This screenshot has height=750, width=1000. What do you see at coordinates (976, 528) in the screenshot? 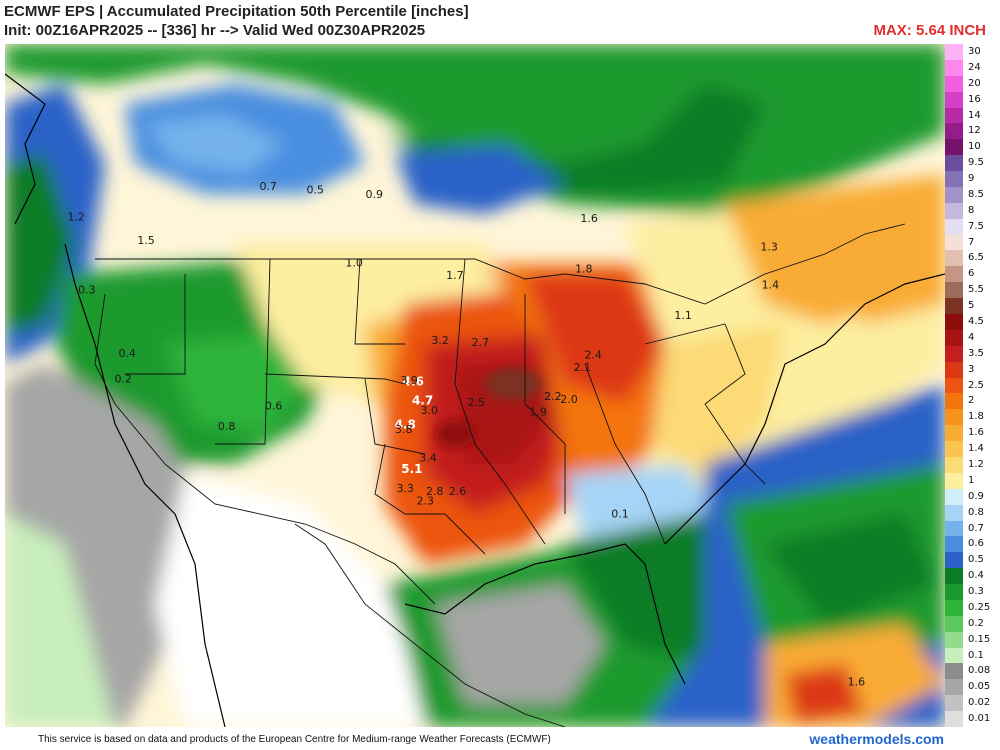
I see `legend-label: 0.7` at bounding box center [976, 528].